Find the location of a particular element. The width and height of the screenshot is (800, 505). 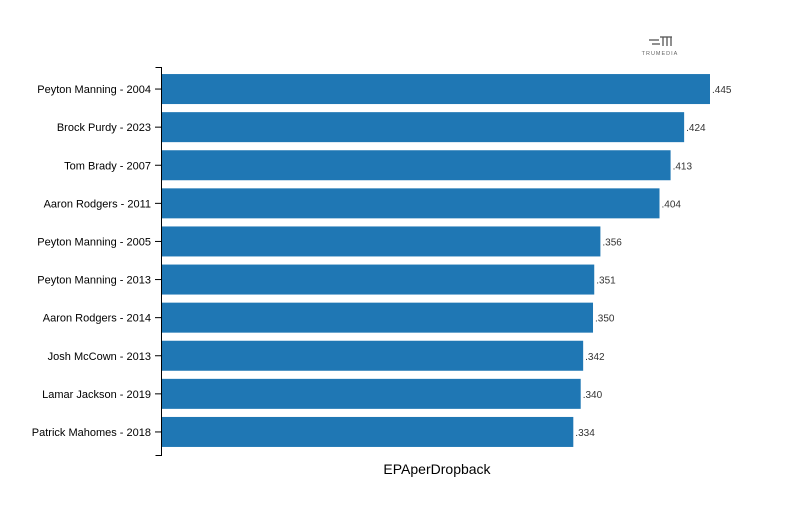

logo-text: TRUMEDIA is located at coordinates (660, 54).